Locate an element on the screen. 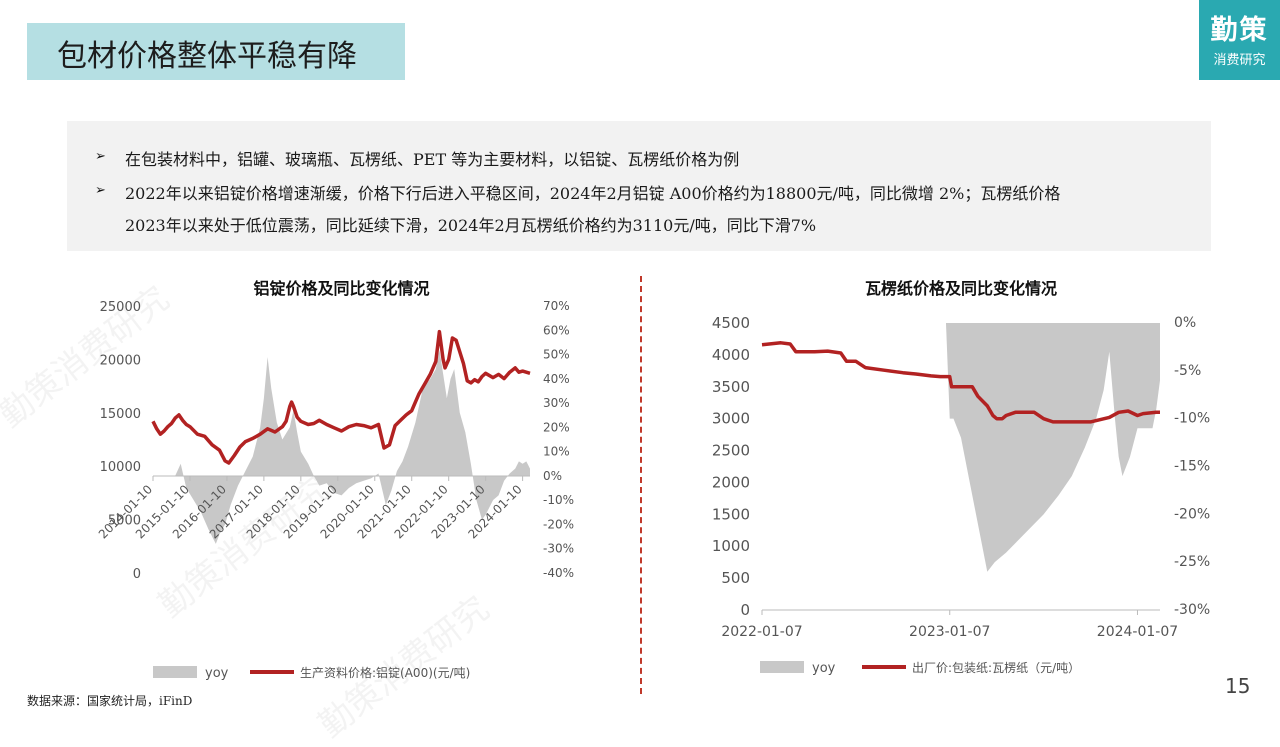 The width and height of the screenshot is (1280, 747). title-box: 包材价格整体平稳有降 is located at coordinates (216, 51).